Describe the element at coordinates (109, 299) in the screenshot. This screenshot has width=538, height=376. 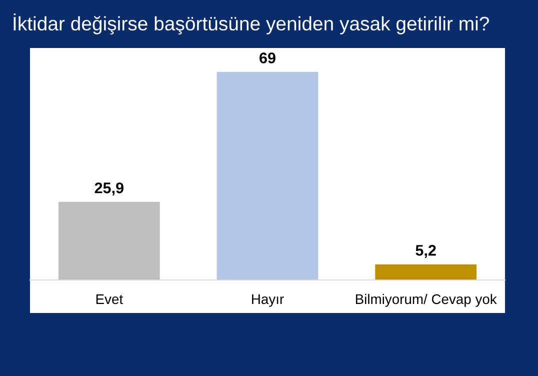
I see `x-tick-label: Evet` at that location.